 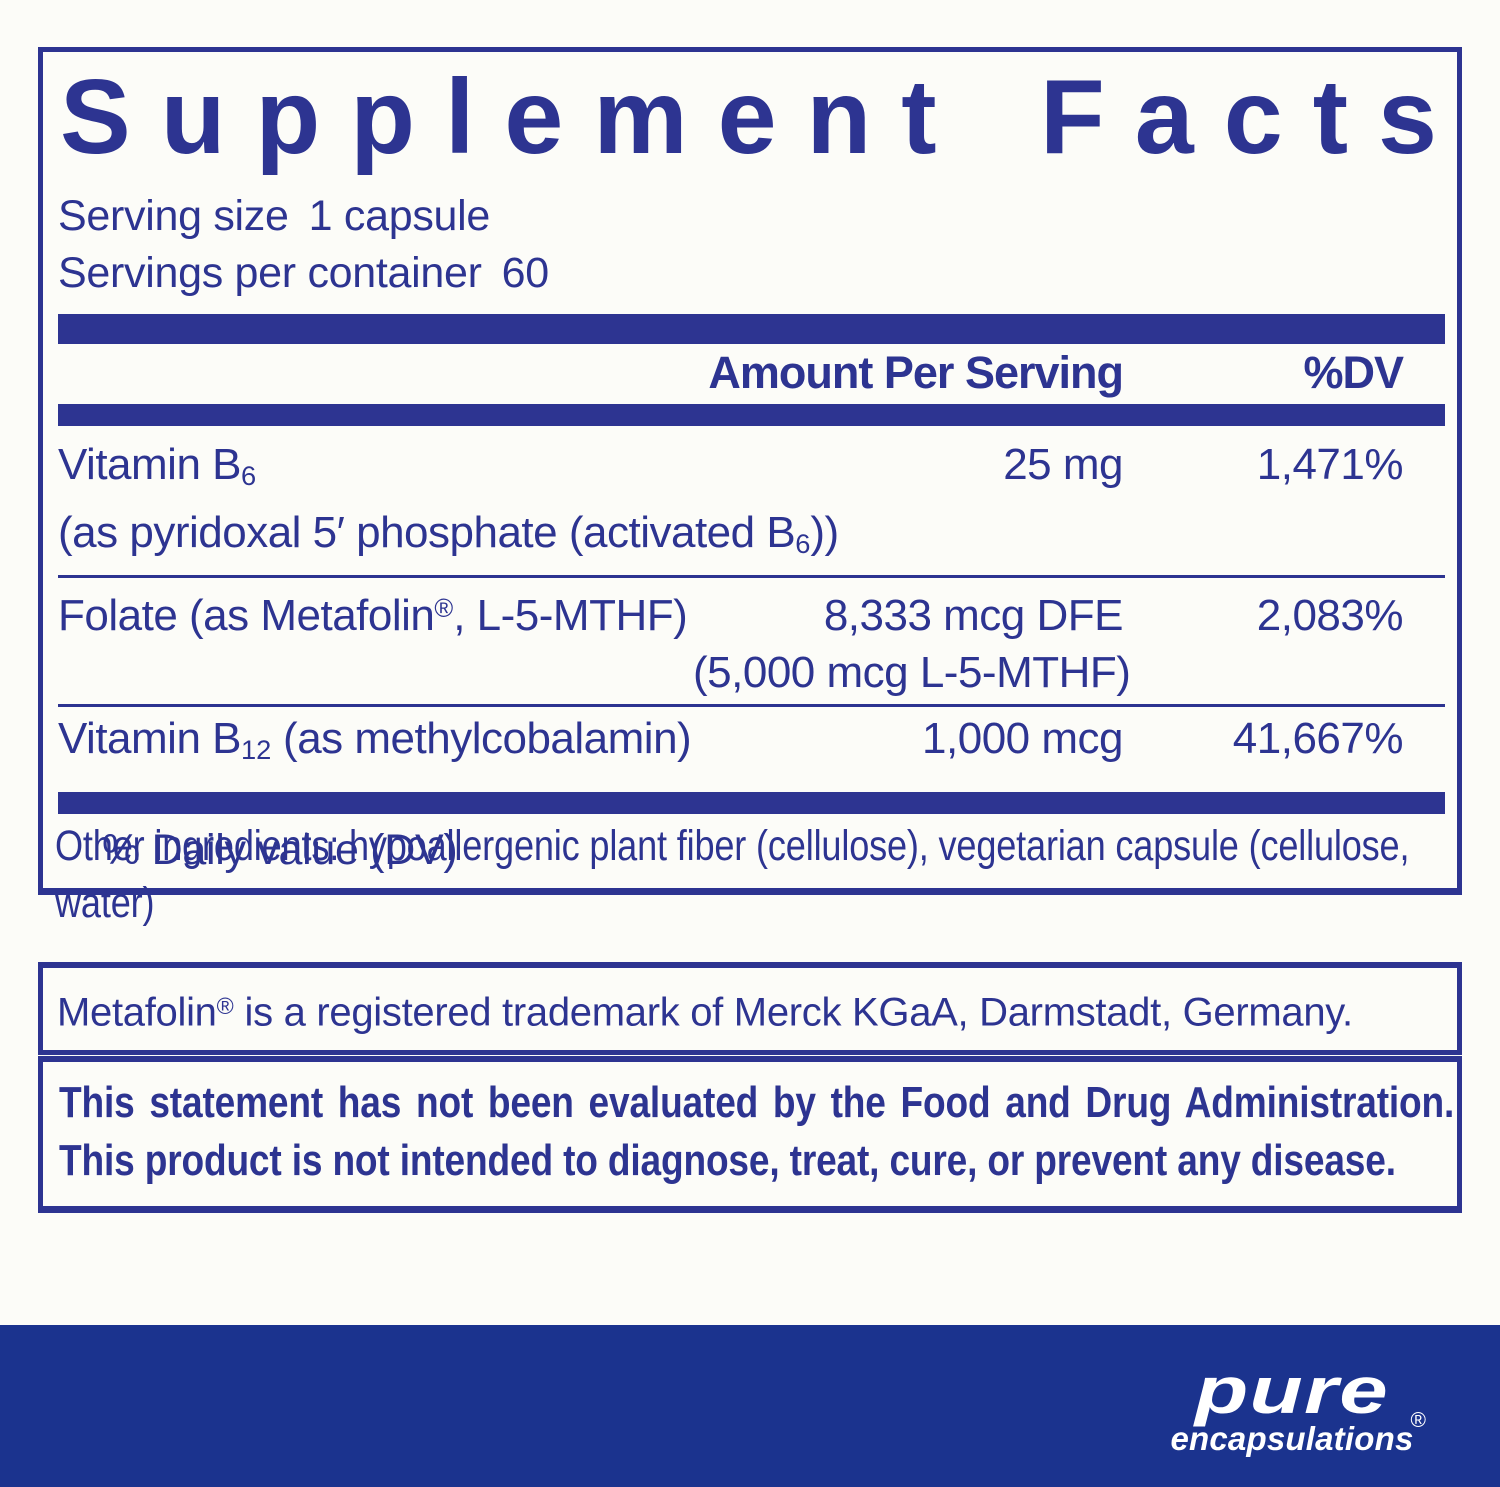 What do you see at coordinates (751, 273) in the screenshot?
I see `servings-per-container-line: Servings per container 60` at bounding box center [751, 273].